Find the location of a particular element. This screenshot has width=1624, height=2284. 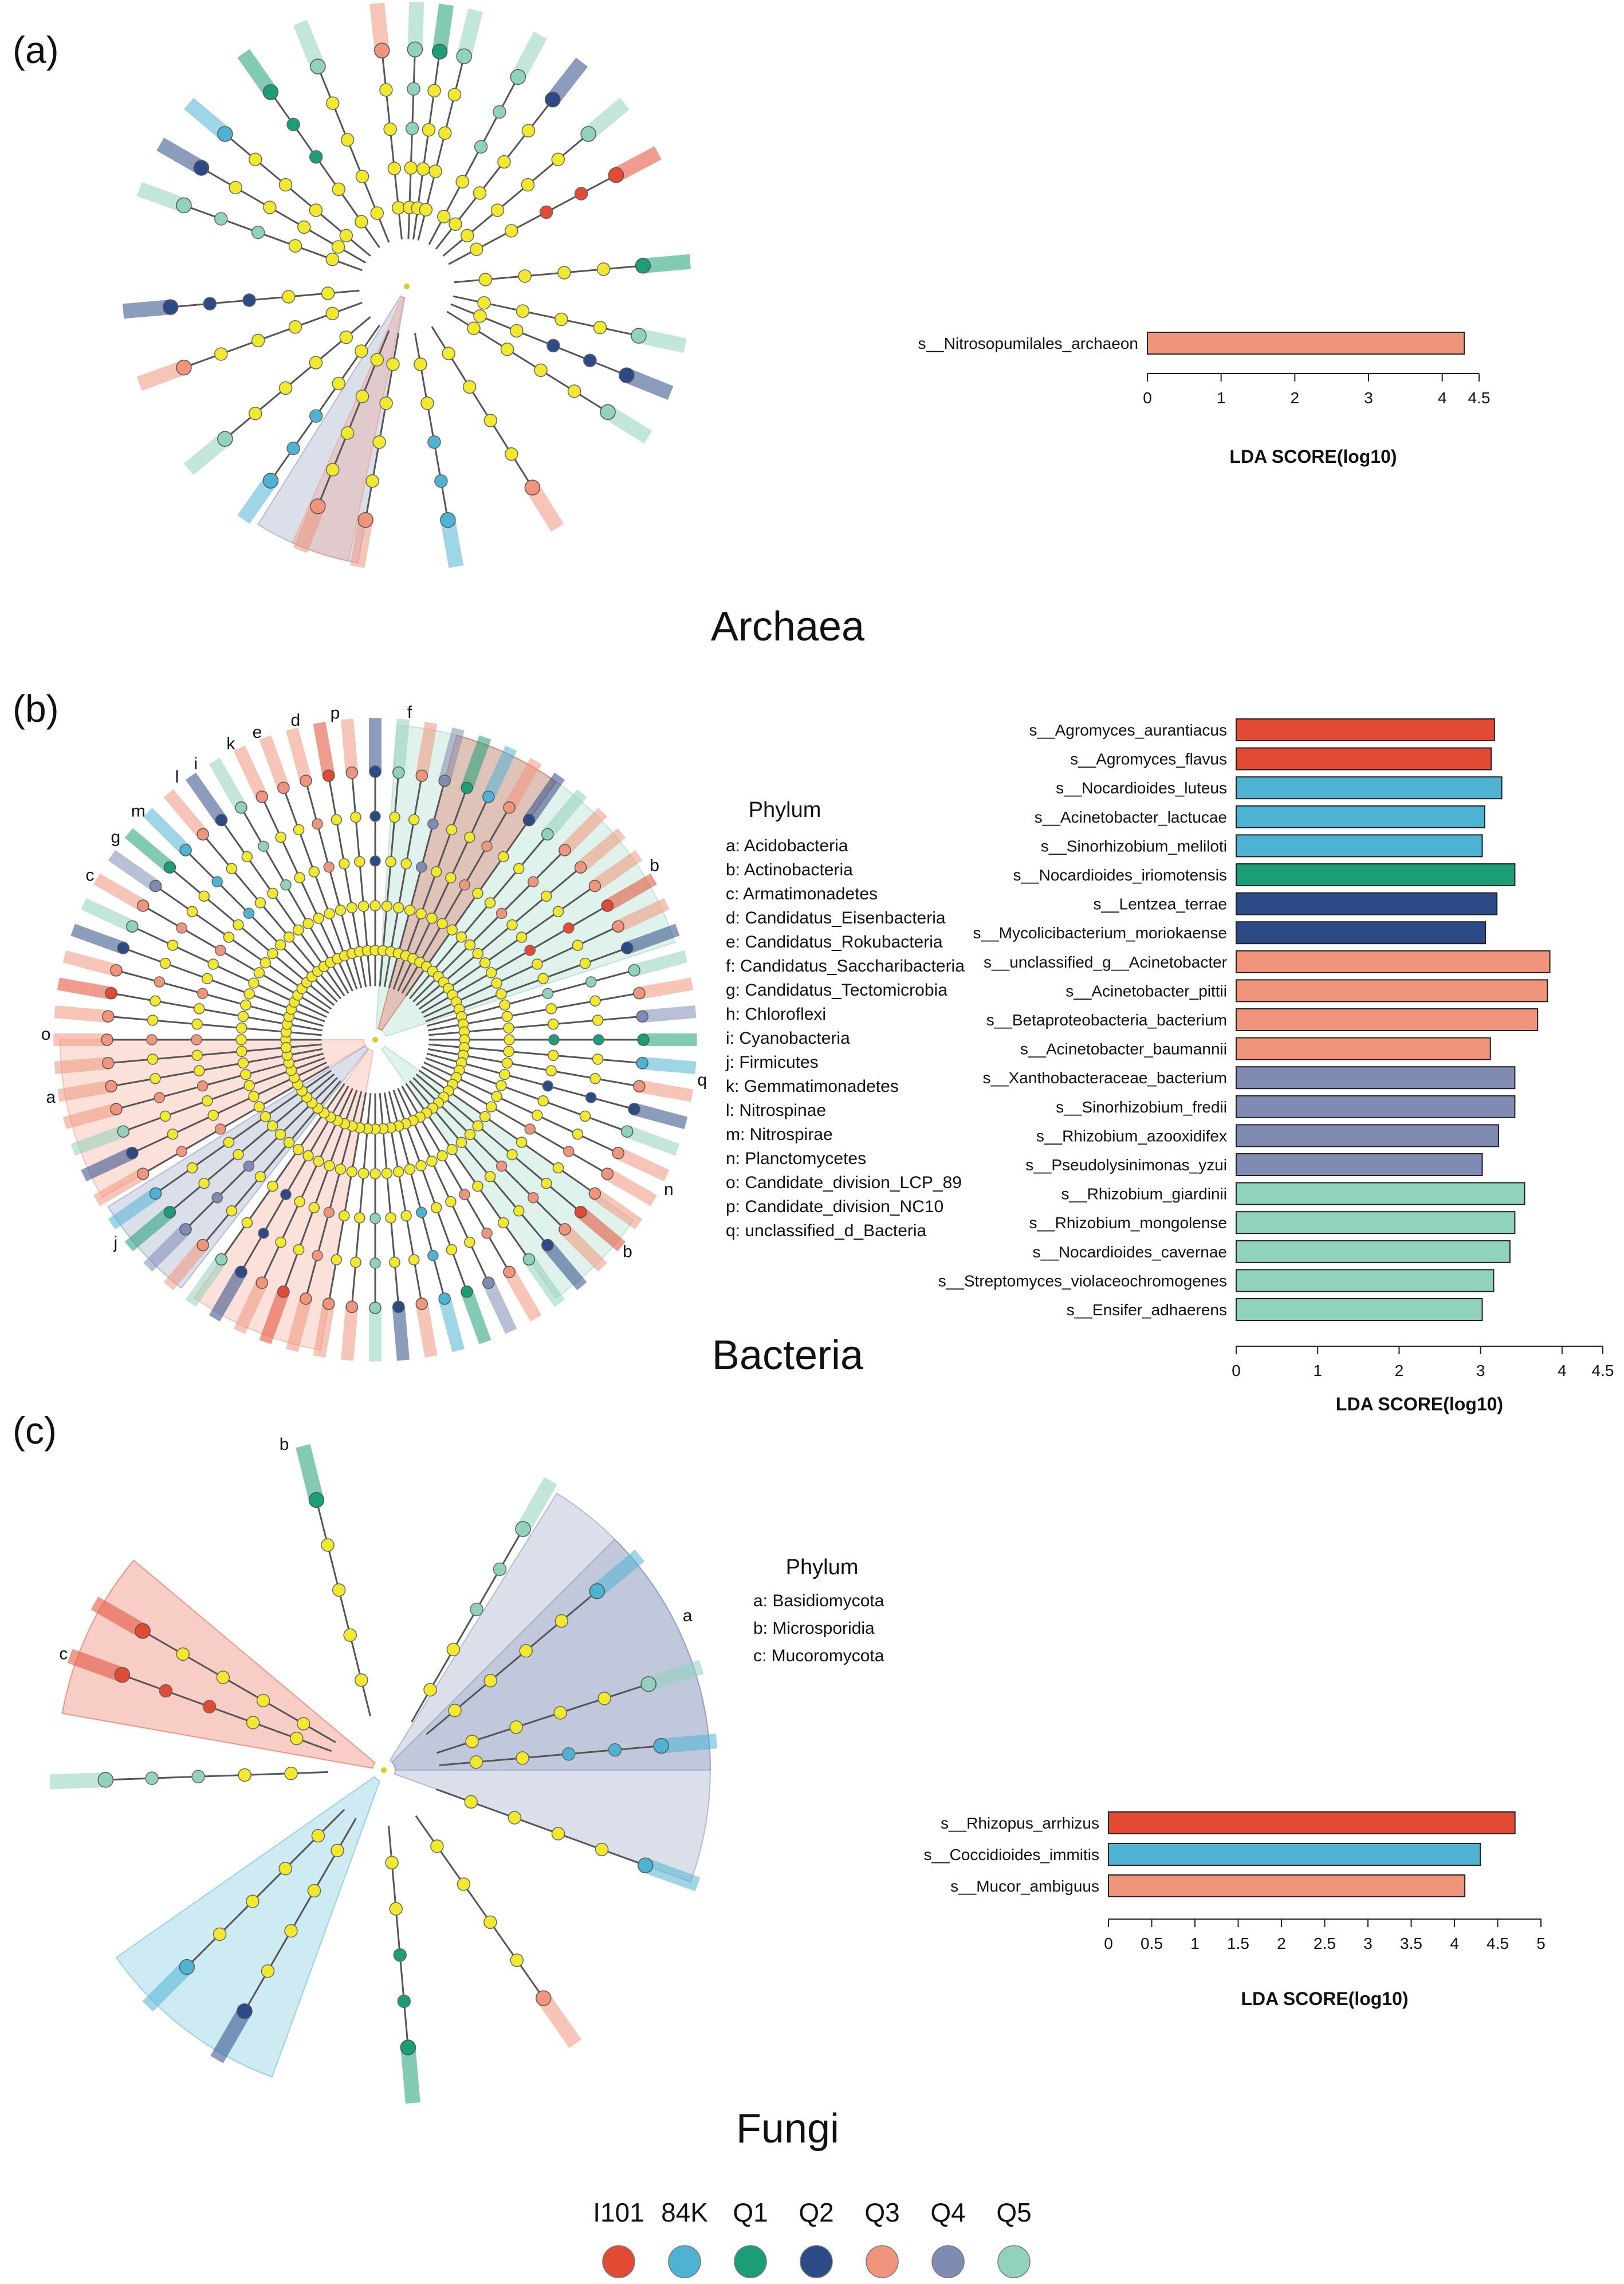

bar-s-acinetobacter-pittii is located at coordinates (1392, 991).